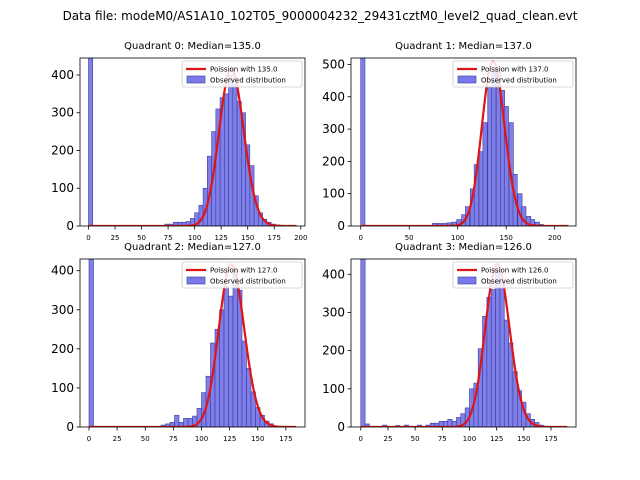 This screenshot has width=640, height=480. I want to click on subplot-title: Quadrant 2: Median=127.0, so click(192, 247).